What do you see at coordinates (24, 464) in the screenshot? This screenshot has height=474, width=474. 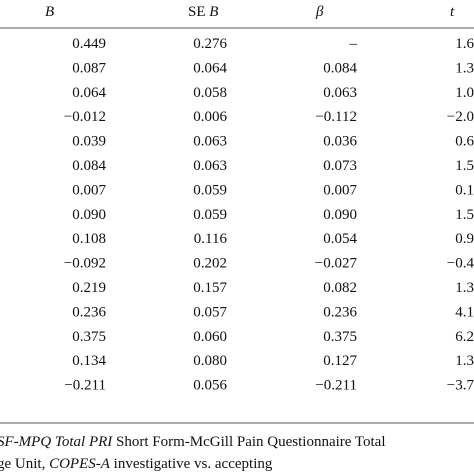 I see `footnote-text: ge Unit,` at bounding box center [24, 464].